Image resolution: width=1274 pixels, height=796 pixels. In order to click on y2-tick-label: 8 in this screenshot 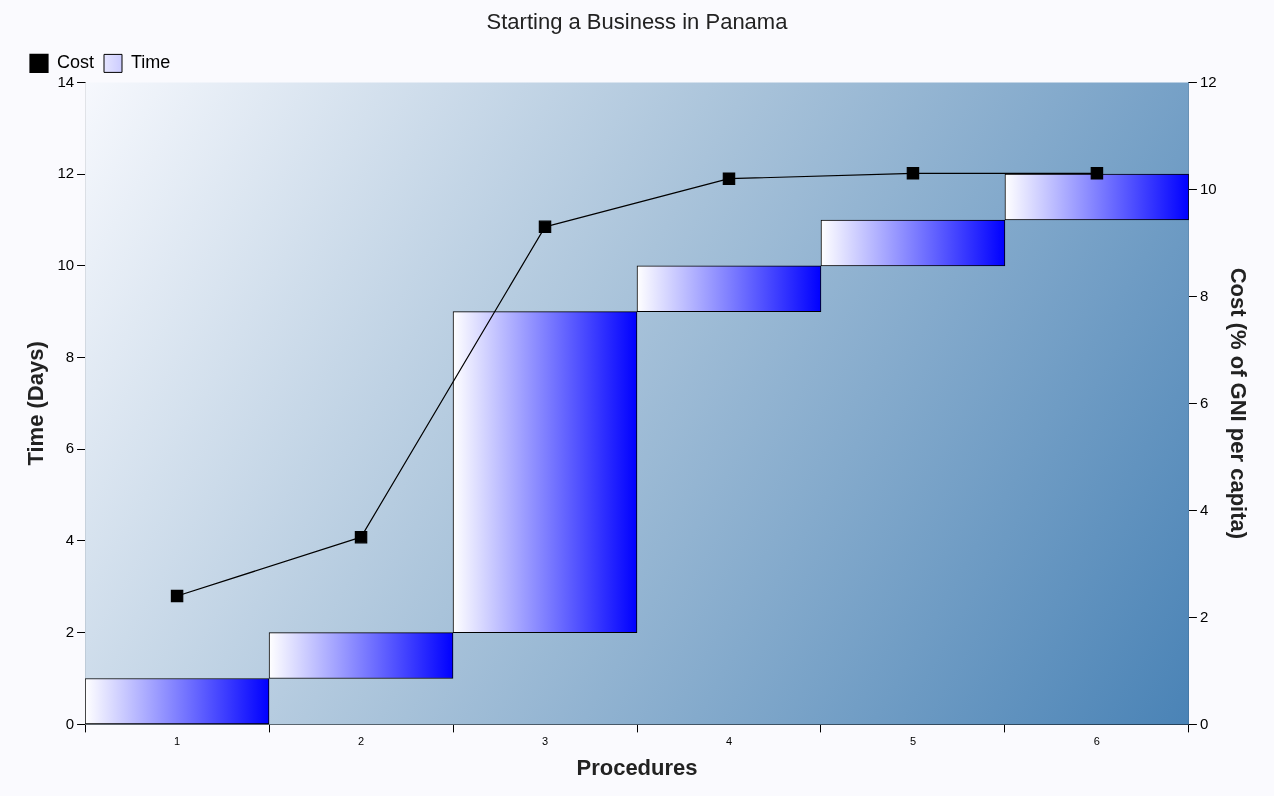, I will do `click(1204, 295)`.